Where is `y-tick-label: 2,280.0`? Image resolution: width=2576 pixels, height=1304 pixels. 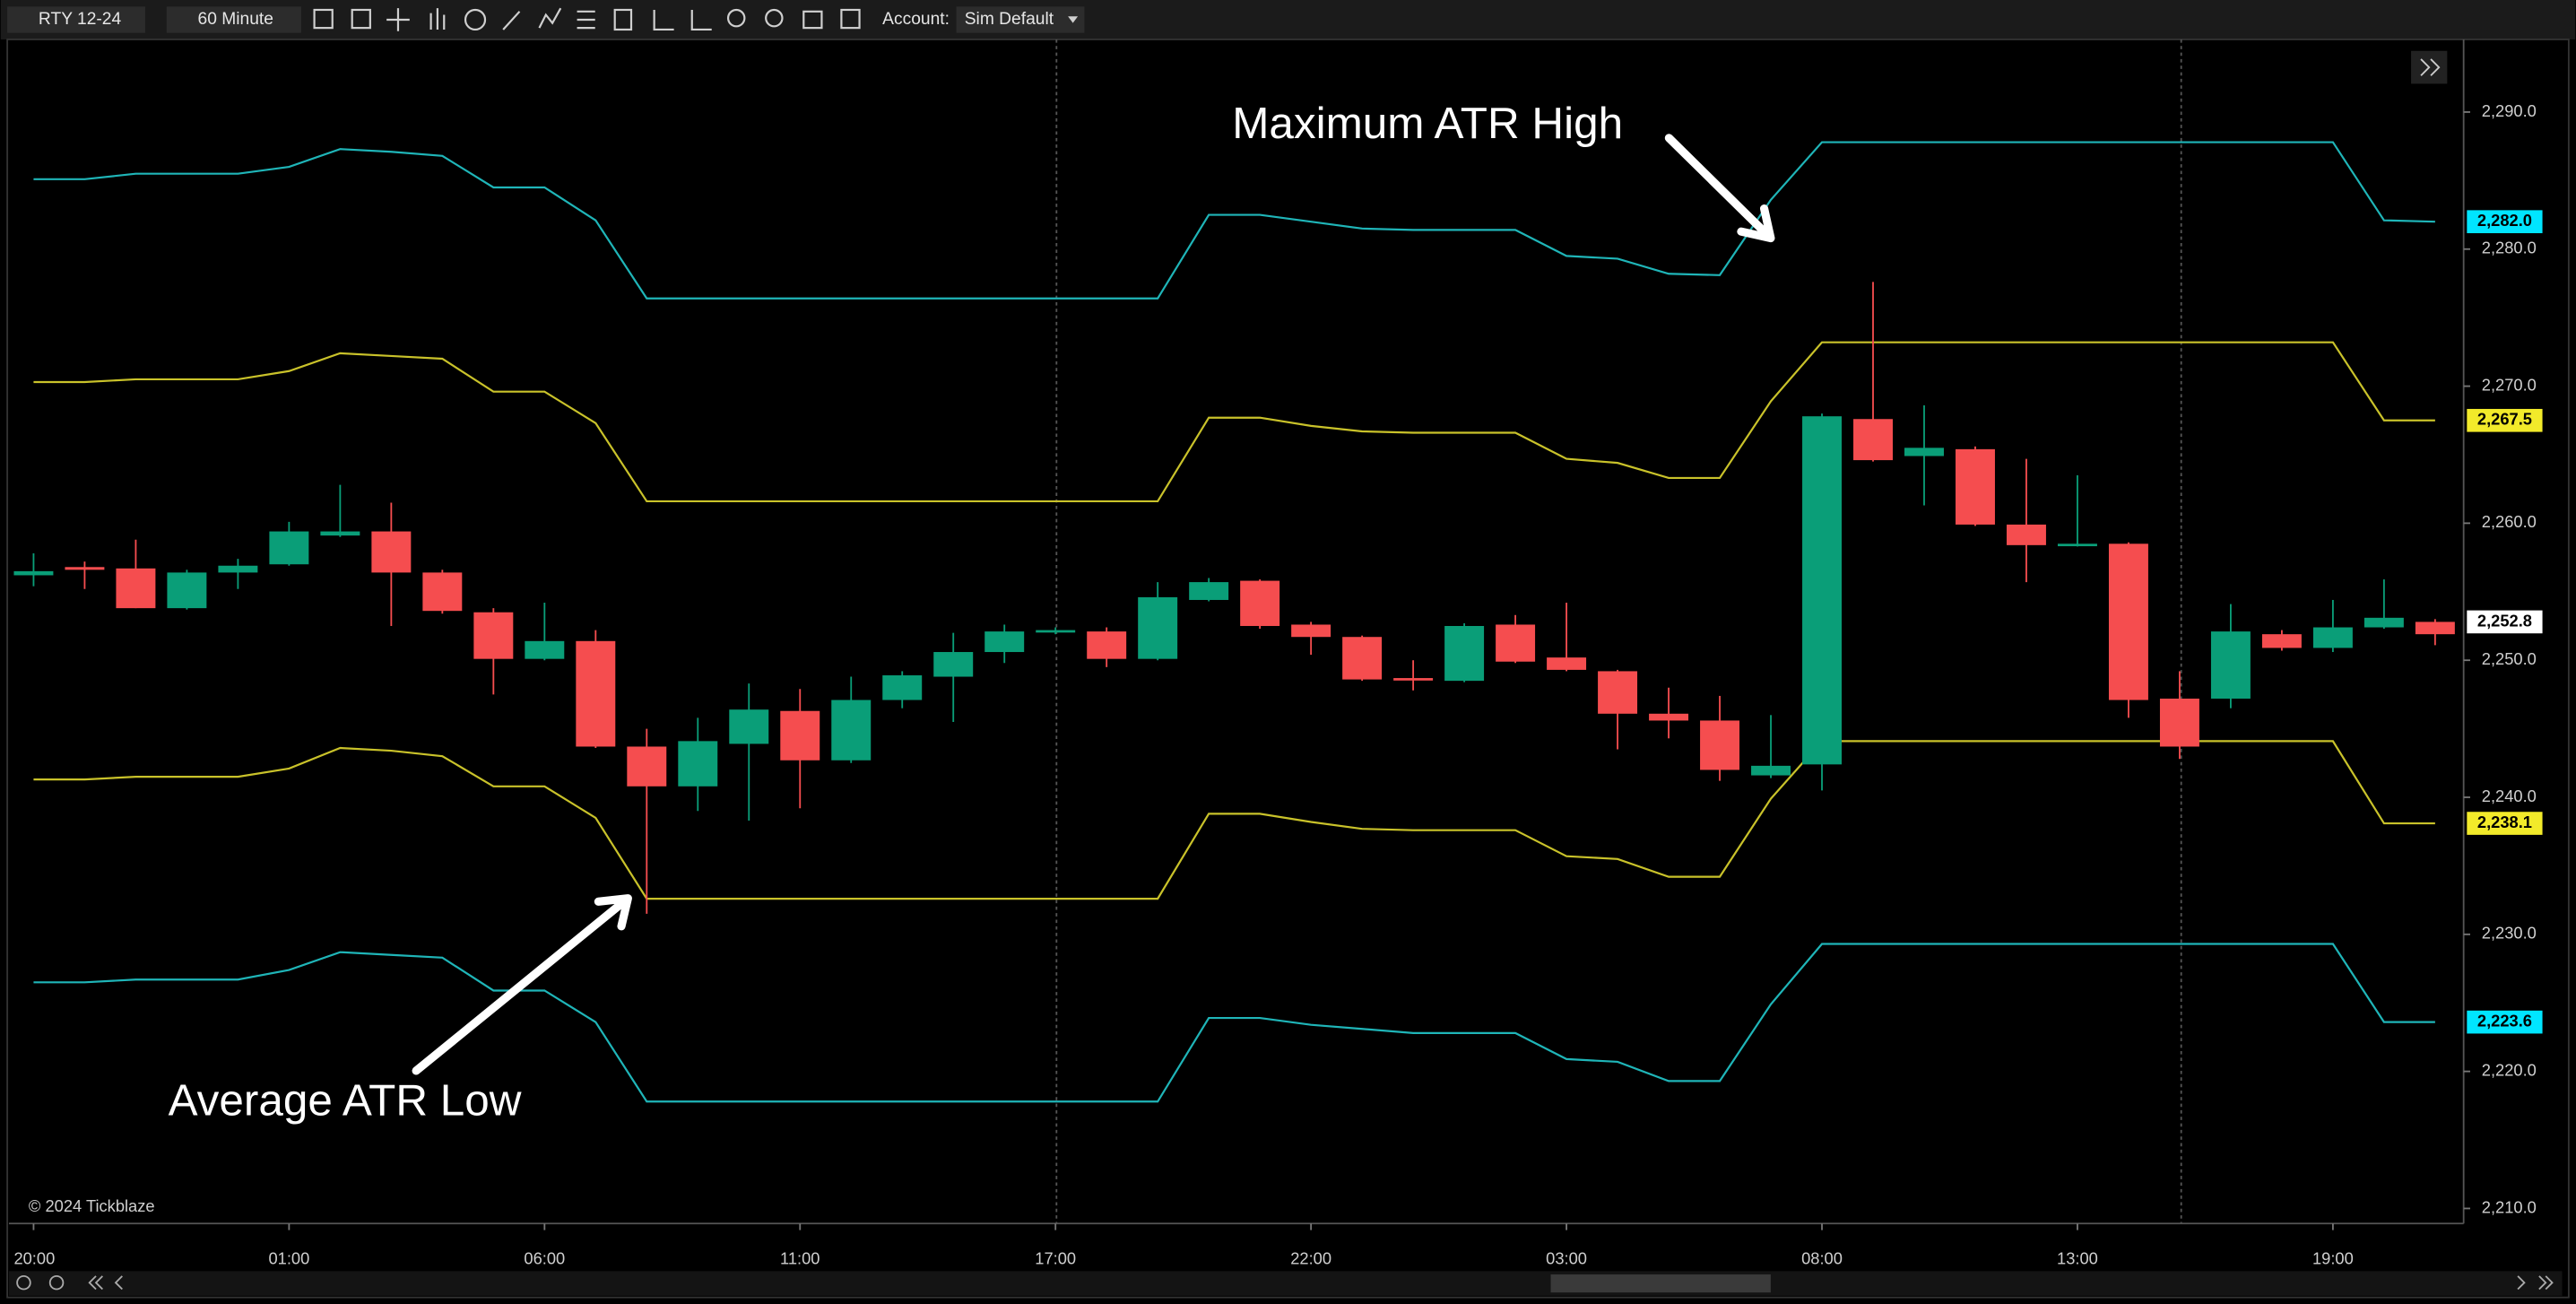 y-tick-label: 2,280.0 is located at coordinates (2509, 248).